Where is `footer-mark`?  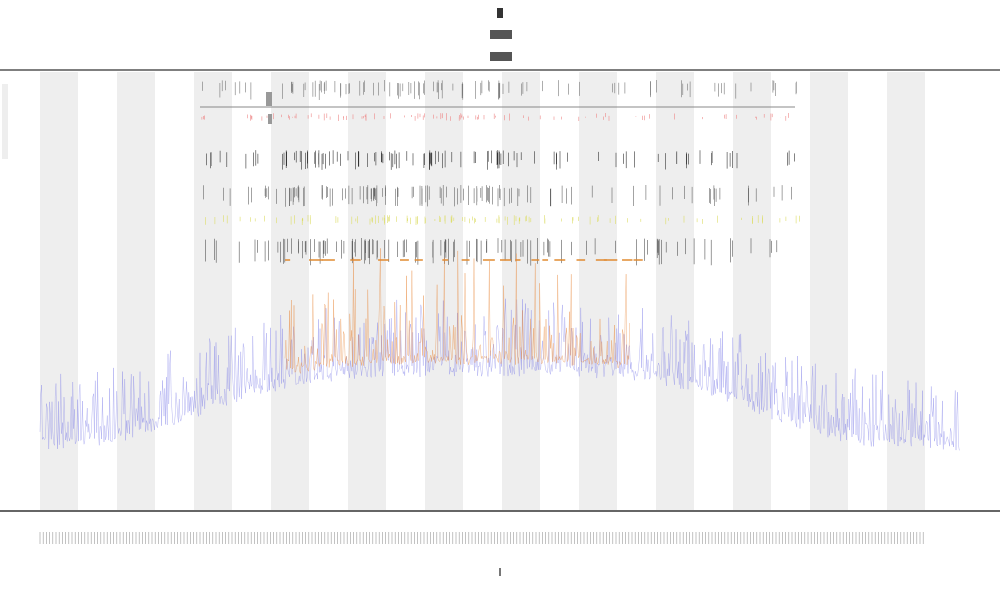 footer-mark is located at coordinates (500, 572).